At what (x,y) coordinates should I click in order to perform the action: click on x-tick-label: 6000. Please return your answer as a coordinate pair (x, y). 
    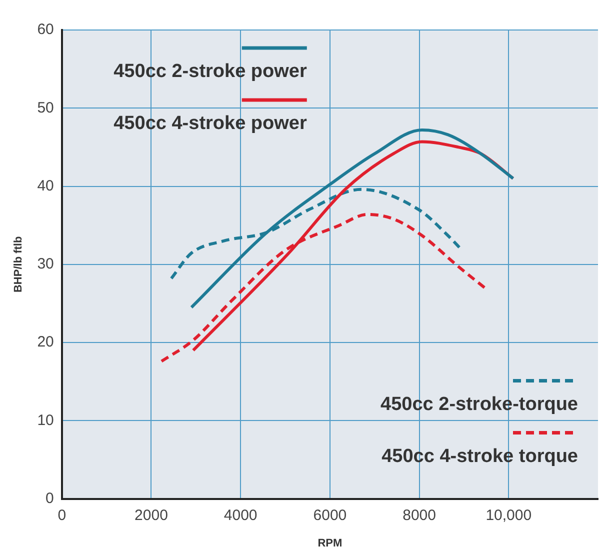
    Looking at the image, I should click on (330, 515).